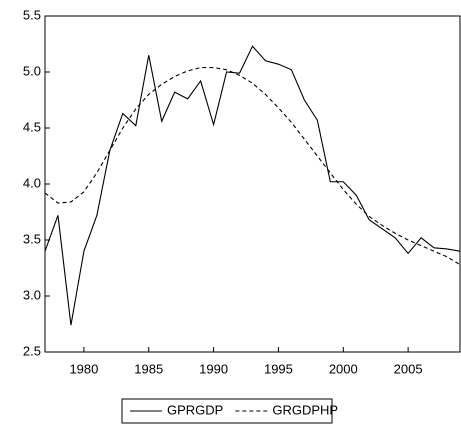 This screenshot has width=461, height=431. I want to click on y-tick-label: 5.5, so click(32, 14).